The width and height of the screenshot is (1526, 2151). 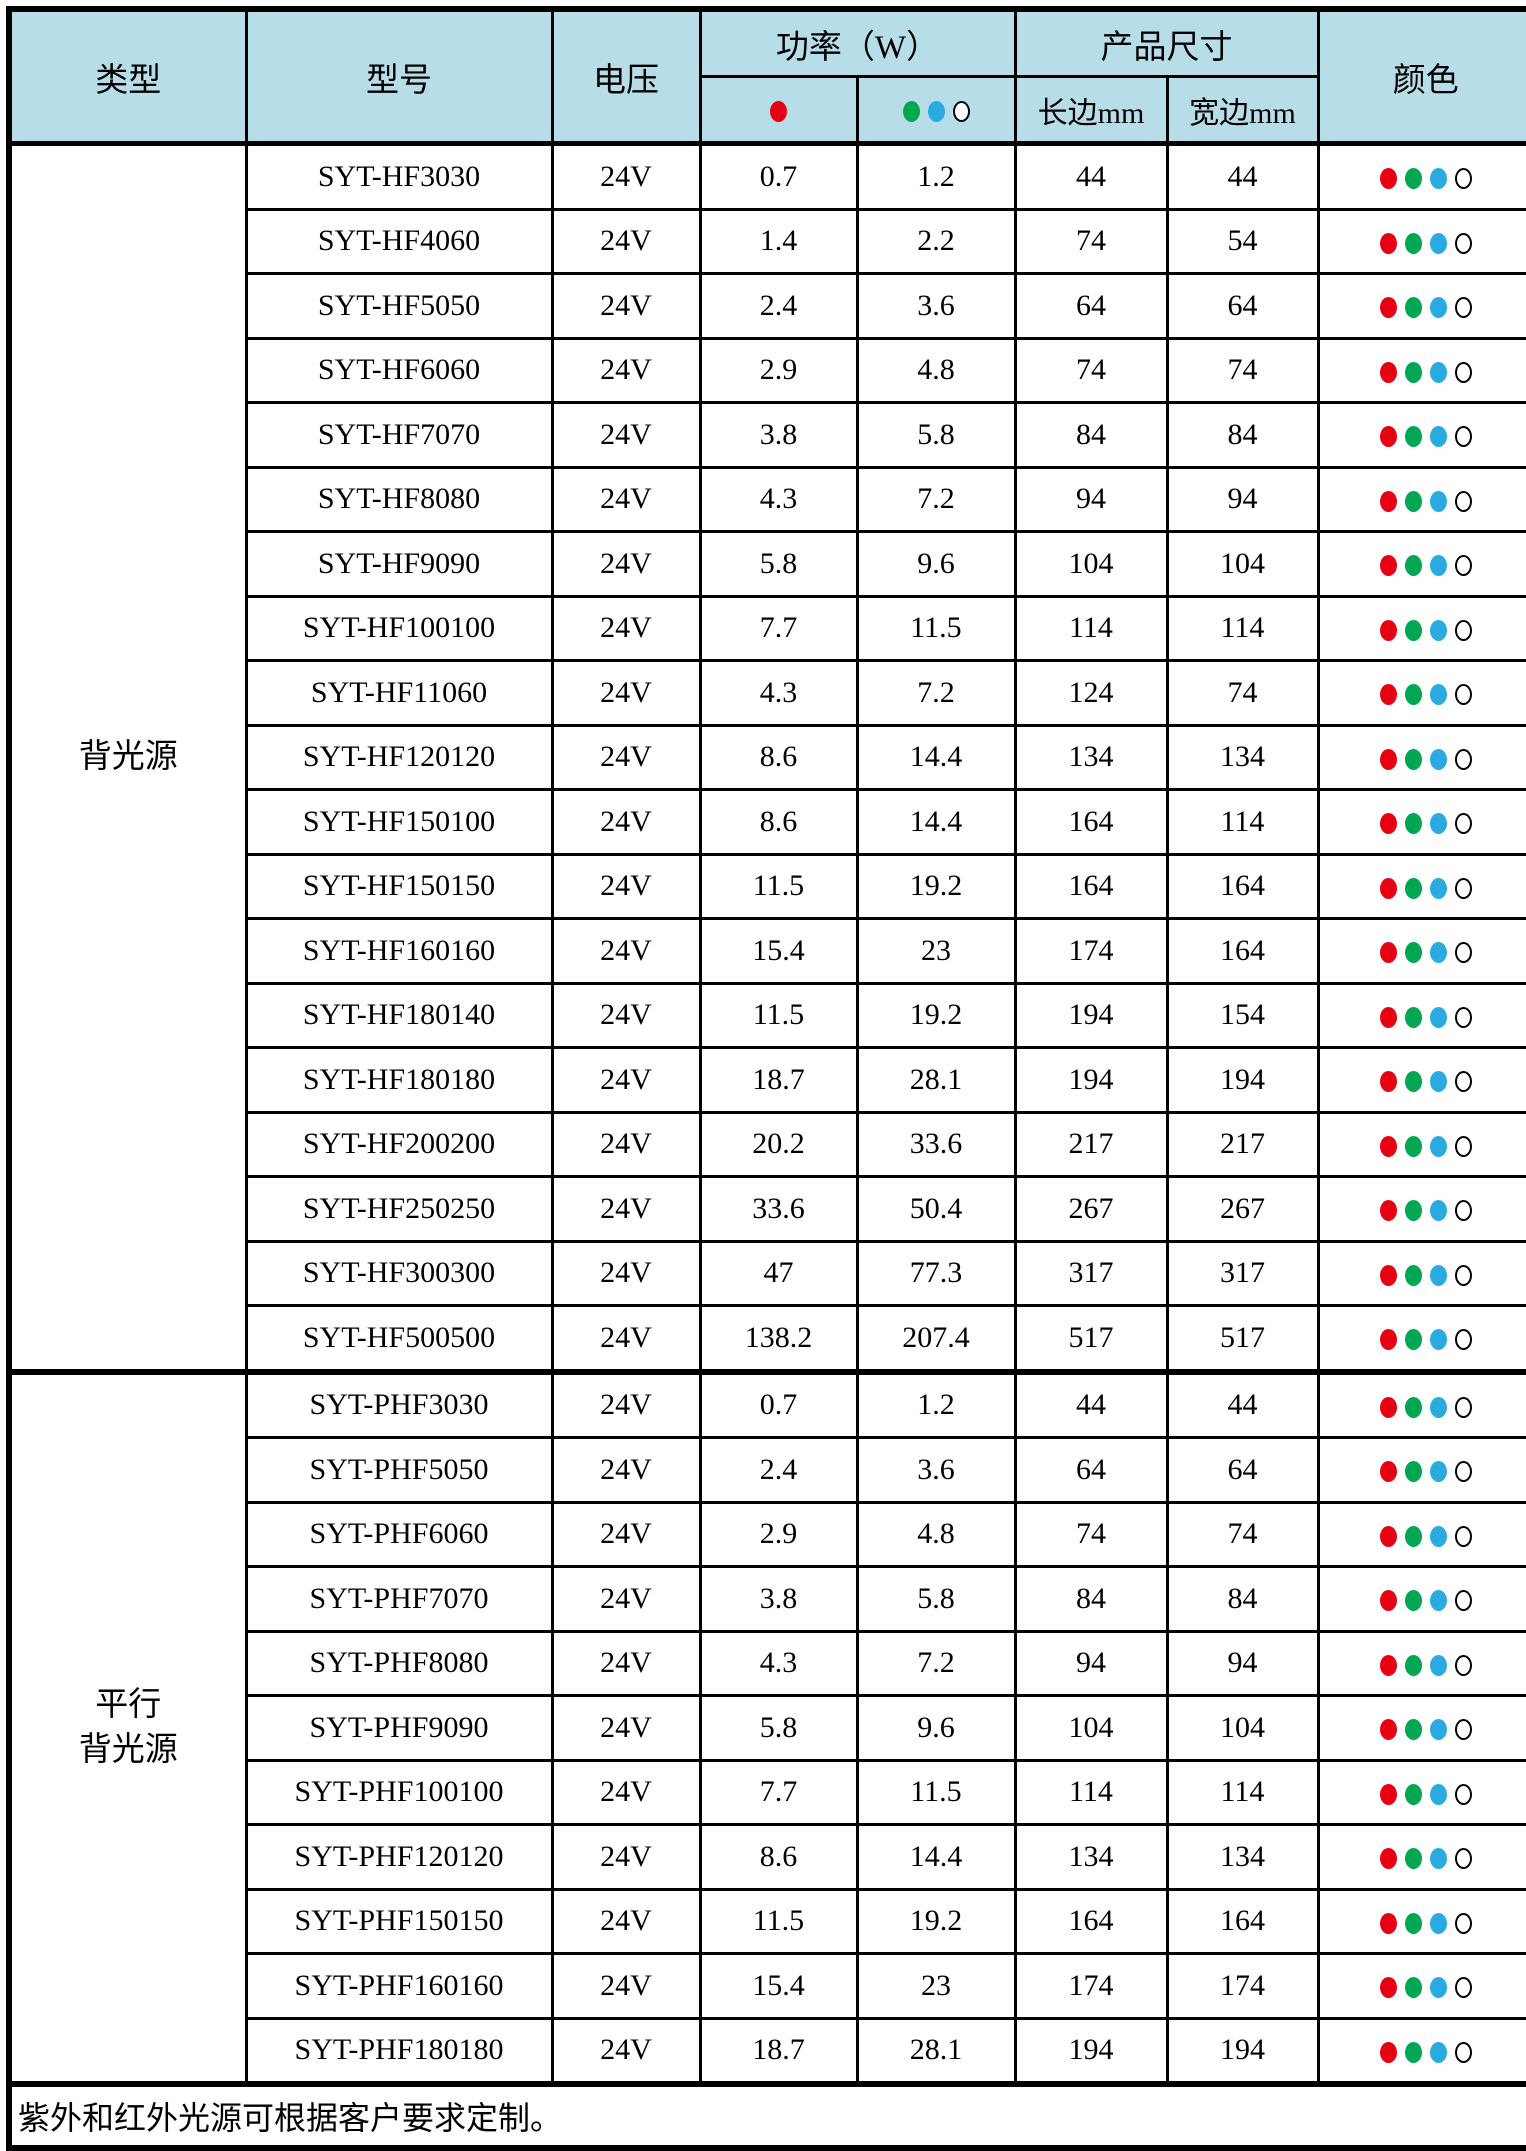 I want to click on power-red-cell: 2.9, so click(x=778, y=1534).